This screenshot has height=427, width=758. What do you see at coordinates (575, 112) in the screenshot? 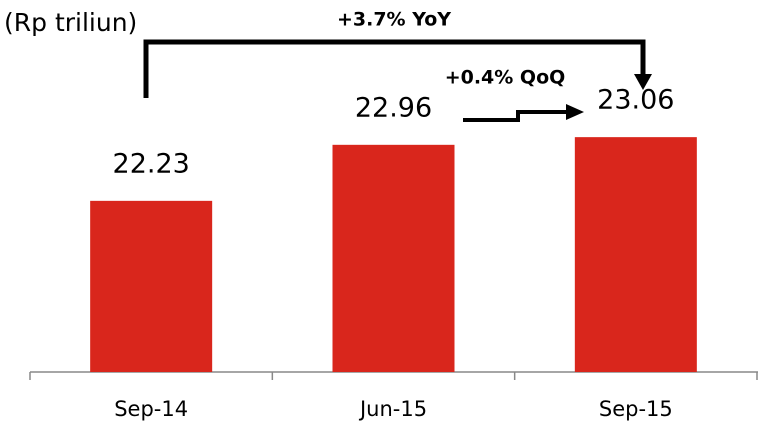
I see `qoq-arrowhead` at bounding box center [575, 112].